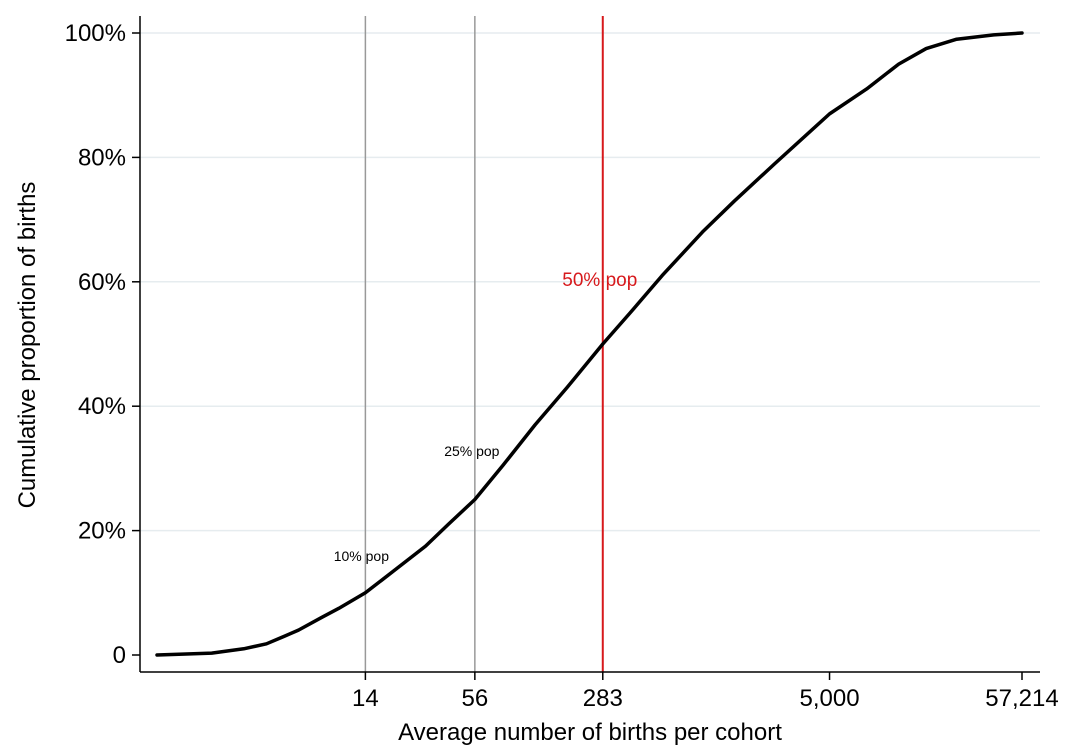  I want to click on y-axis-title: Cumulative proportion of births, so click(27, 345).